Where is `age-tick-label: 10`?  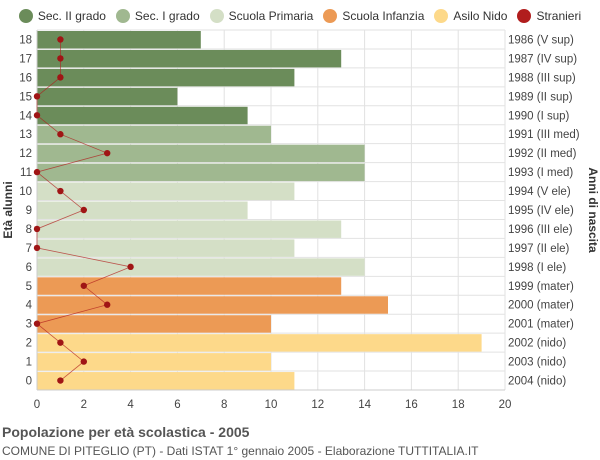 age-tick-label: 10 is located at coordinates (25, 192).